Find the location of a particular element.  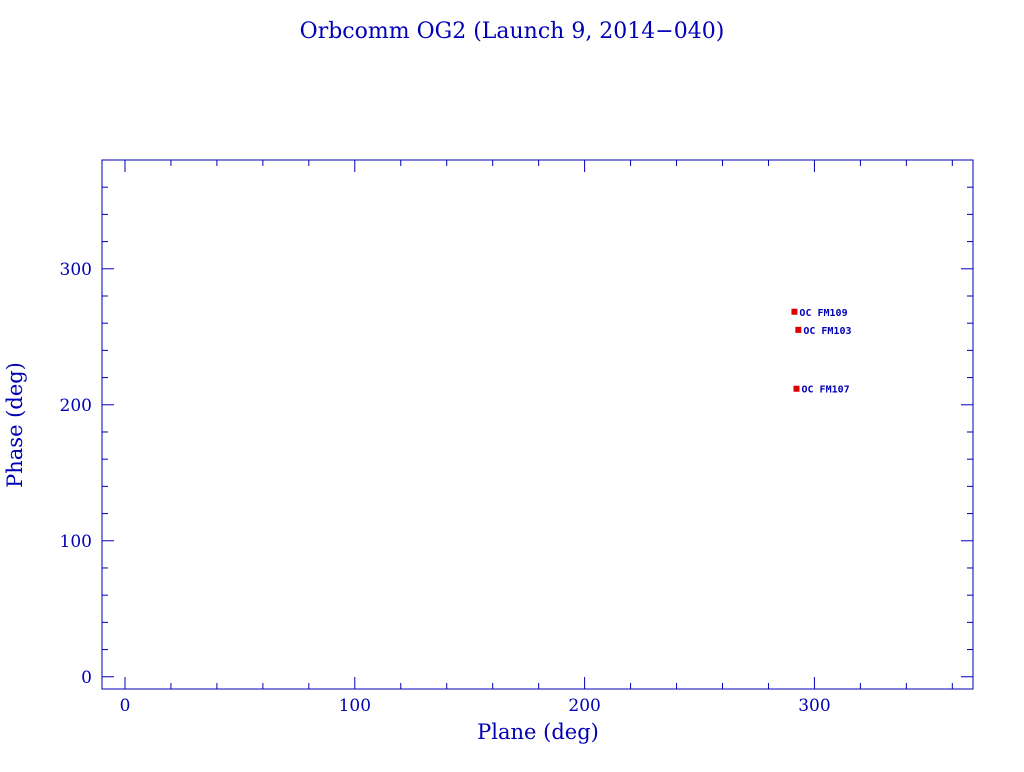

y-tick-label: 0 is located at coordinates (86, 678).